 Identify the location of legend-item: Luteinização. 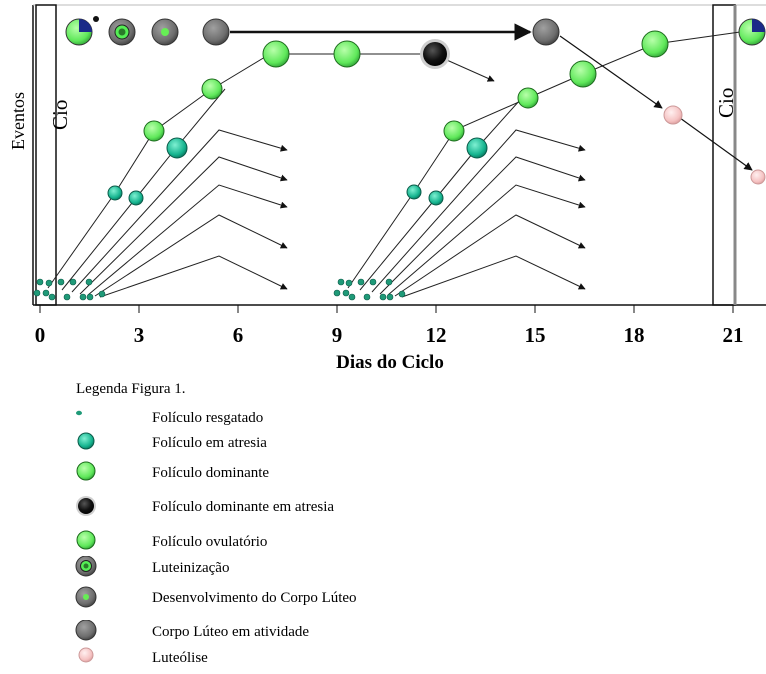
(383, 570).